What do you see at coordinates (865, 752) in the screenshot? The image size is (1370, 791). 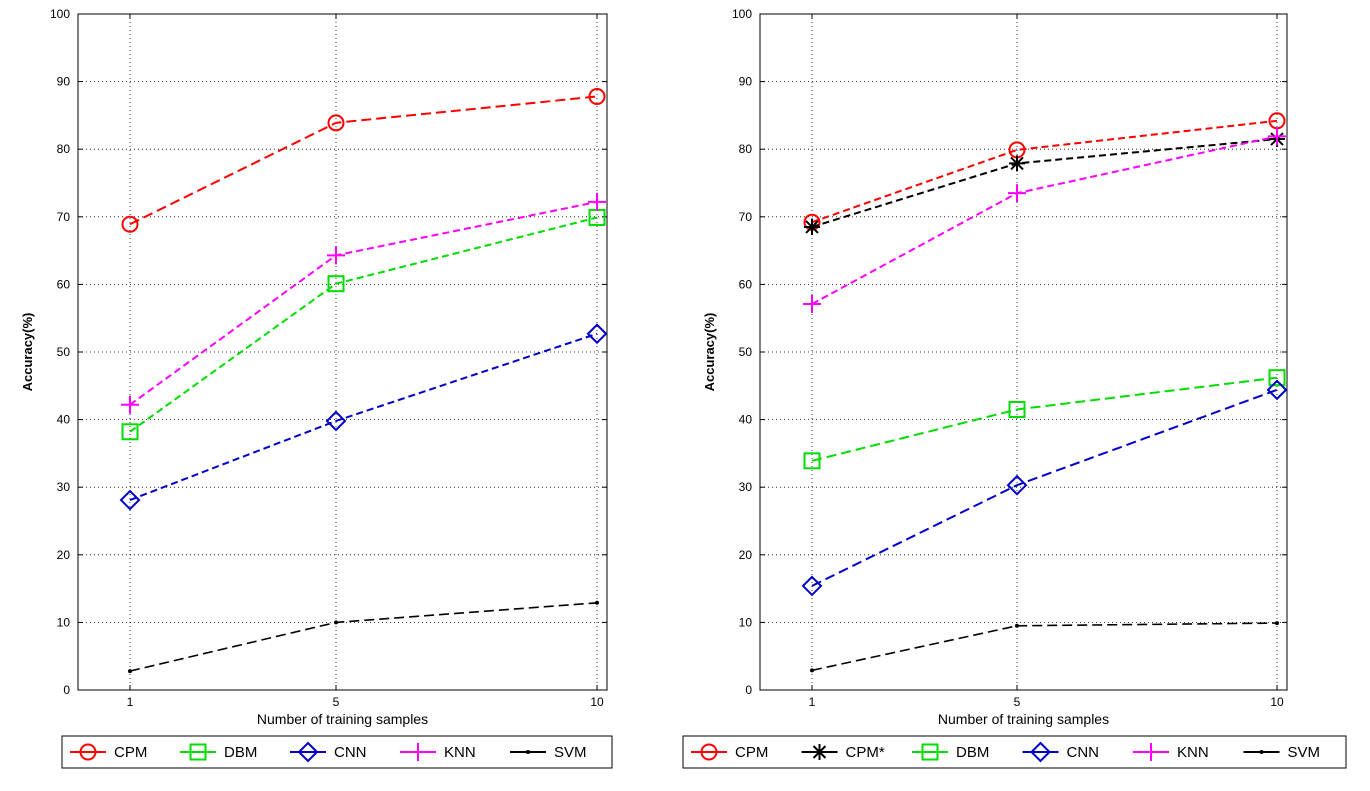 I see `legend-label: CPM*` at bounding box center [865, 752].